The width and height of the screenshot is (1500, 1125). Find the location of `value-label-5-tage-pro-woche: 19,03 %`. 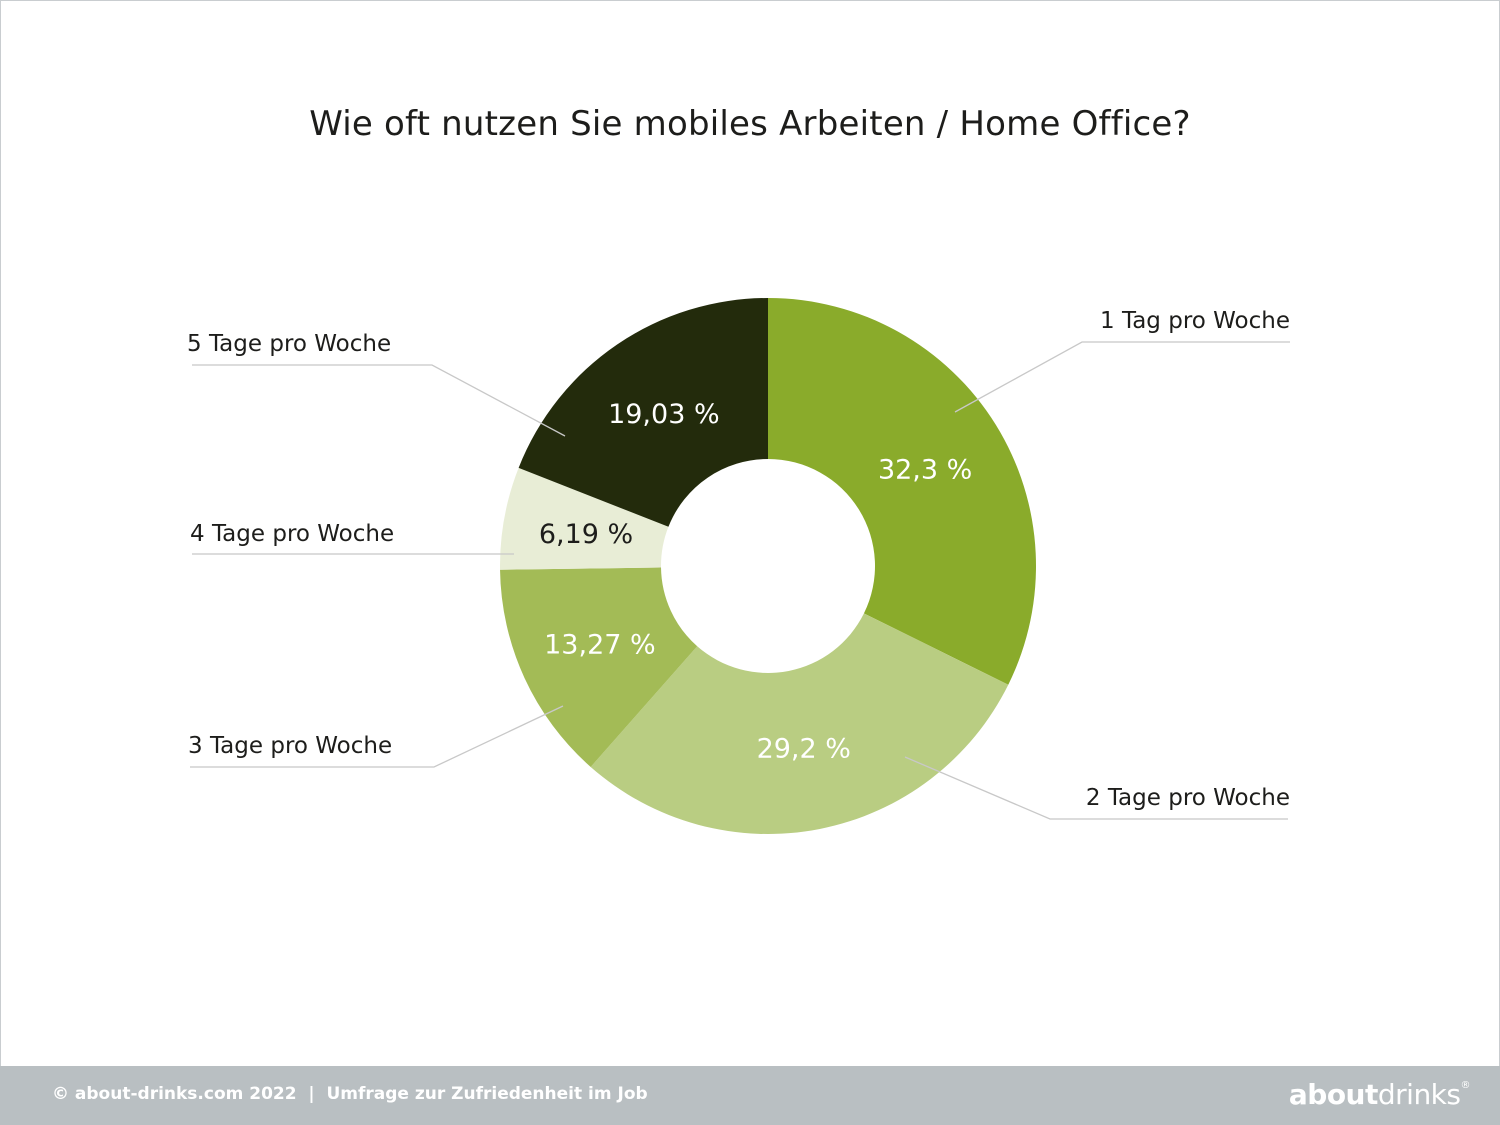

value-label-5-tage-pro-woche: 19,03 % is located at coordinates (664, 414).